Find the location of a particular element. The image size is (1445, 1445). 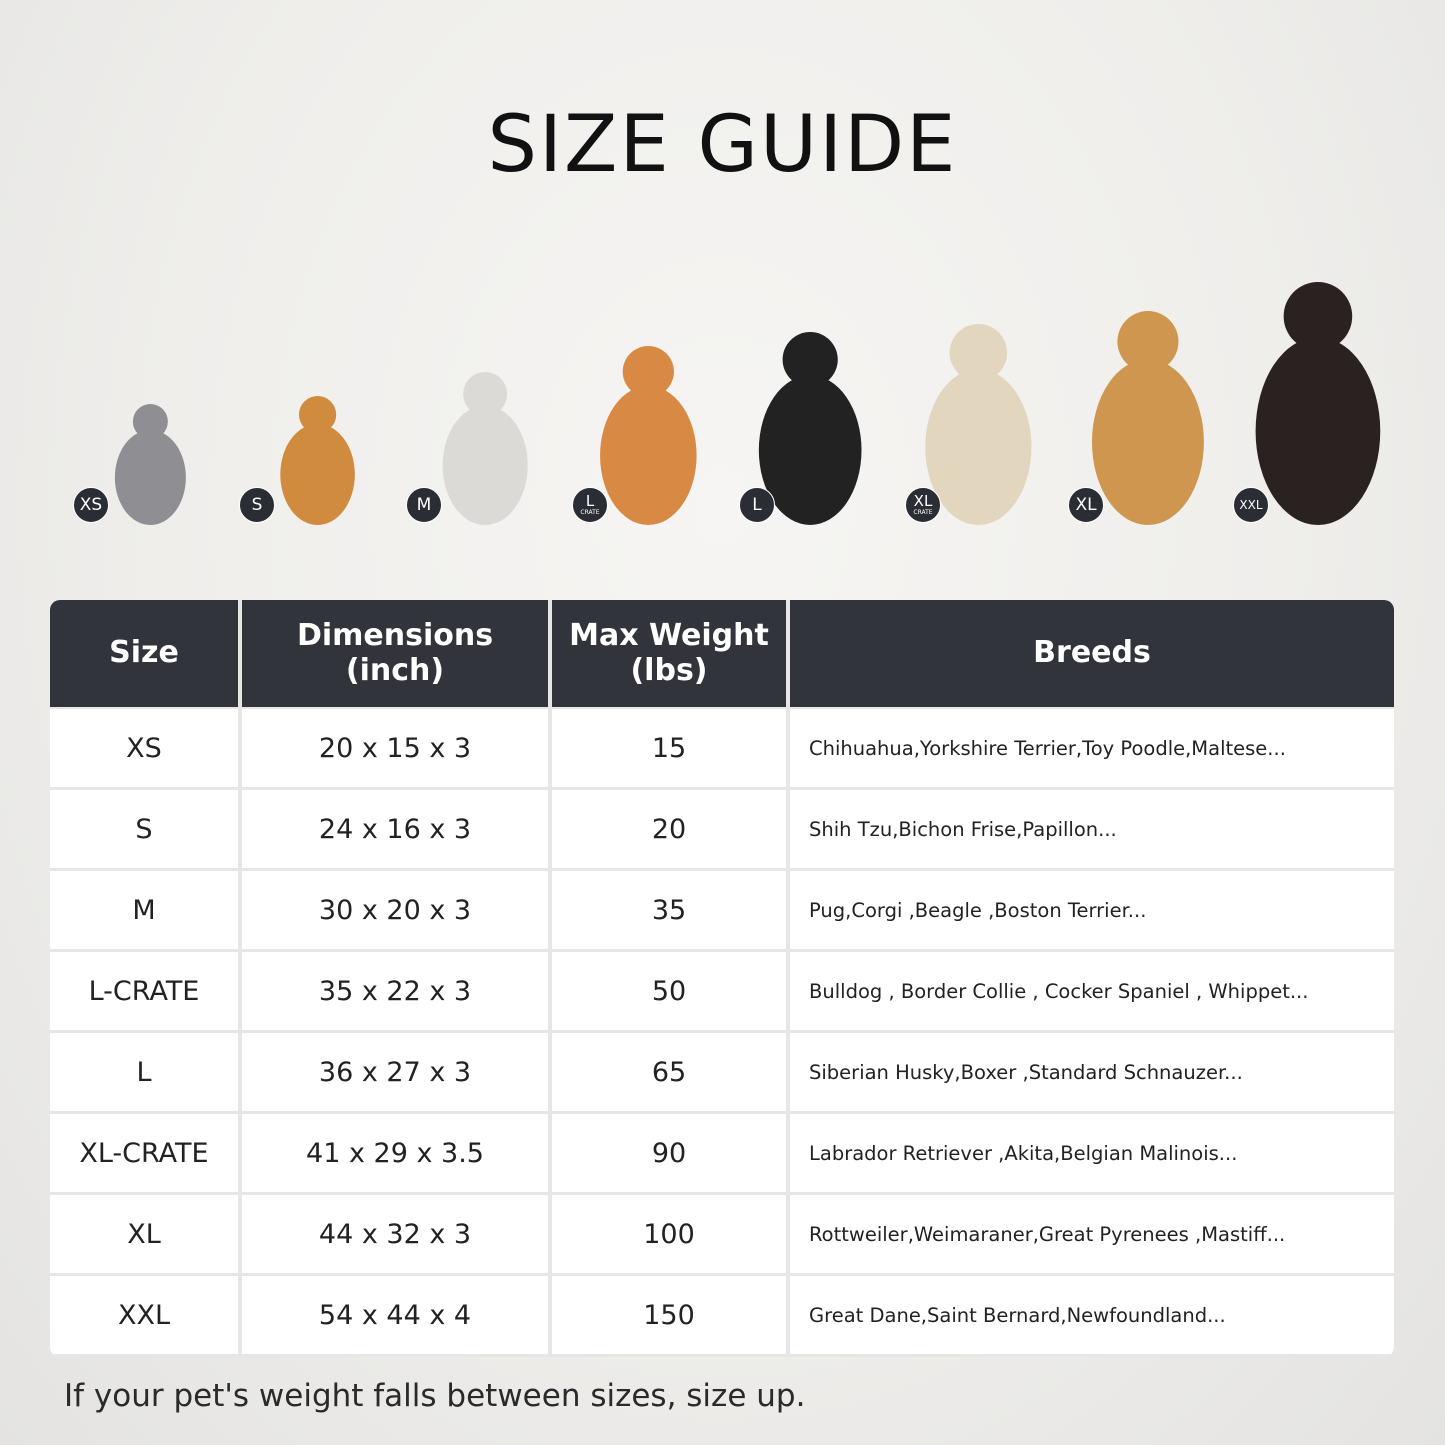

cat-image is located at coordinates (150, 464).